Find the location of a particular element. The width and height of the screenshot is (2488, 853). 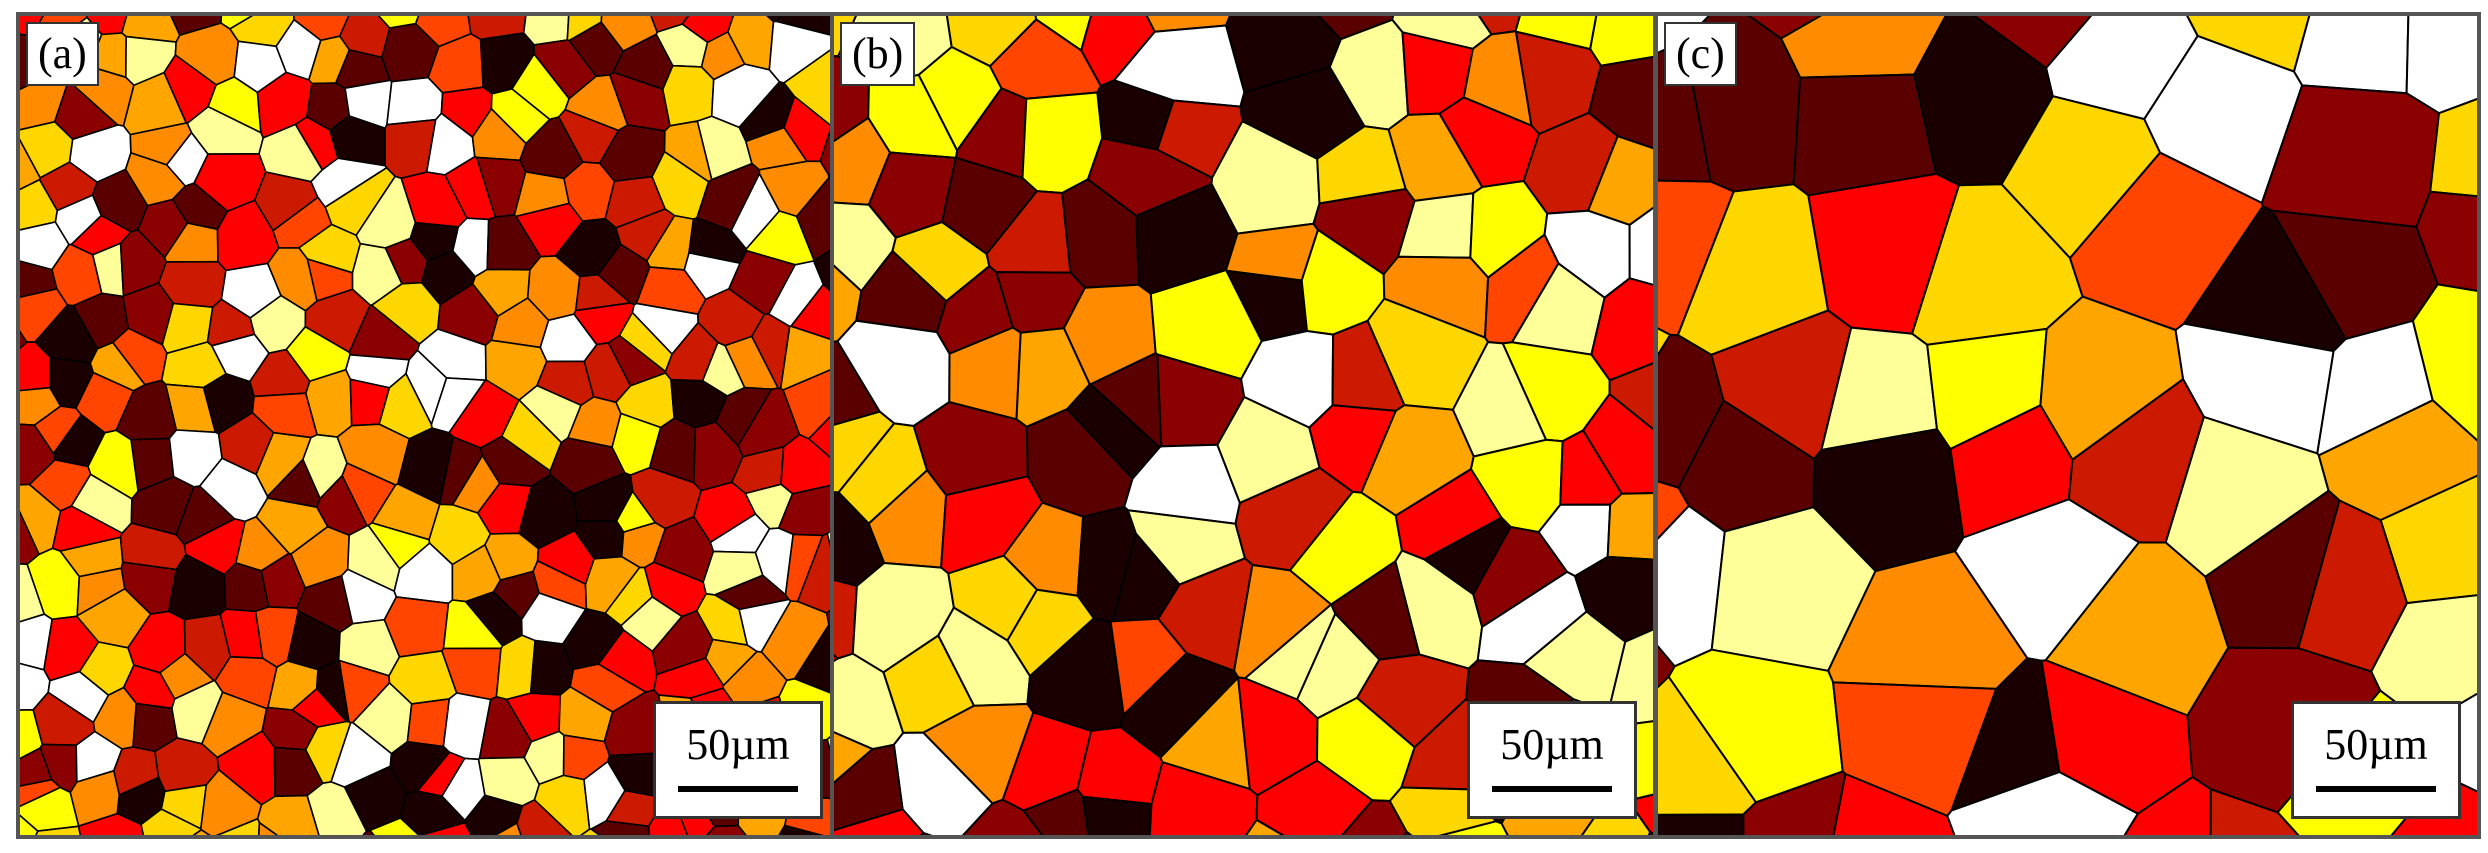

panel-label: (b) is located at coordinates (878, 54).